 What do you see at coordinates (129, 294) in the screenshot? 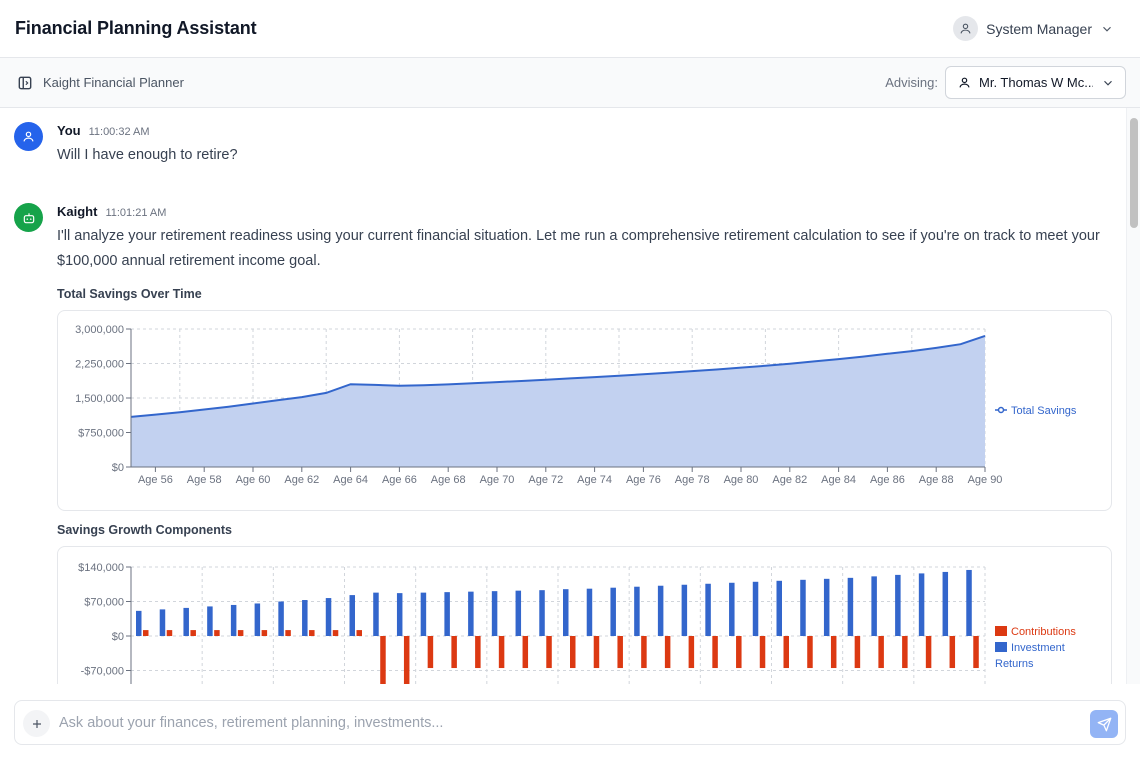
I see `chart-title: Total Savings Over Time` at bounding box center [129, 294].